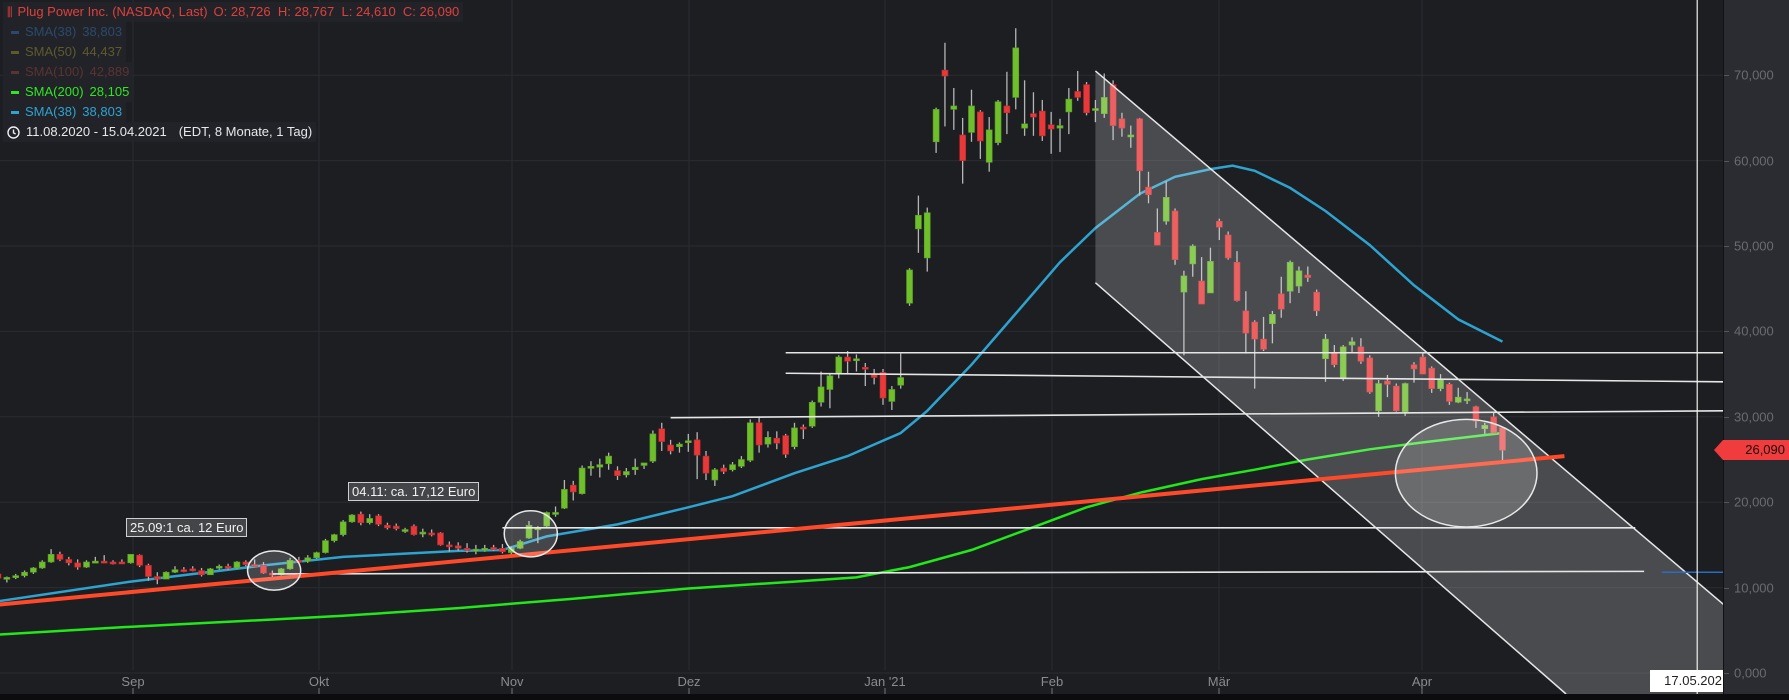  I want to click on annotation-note-2: 04.11: ca. 17,12 Euro, so click(414, 491).